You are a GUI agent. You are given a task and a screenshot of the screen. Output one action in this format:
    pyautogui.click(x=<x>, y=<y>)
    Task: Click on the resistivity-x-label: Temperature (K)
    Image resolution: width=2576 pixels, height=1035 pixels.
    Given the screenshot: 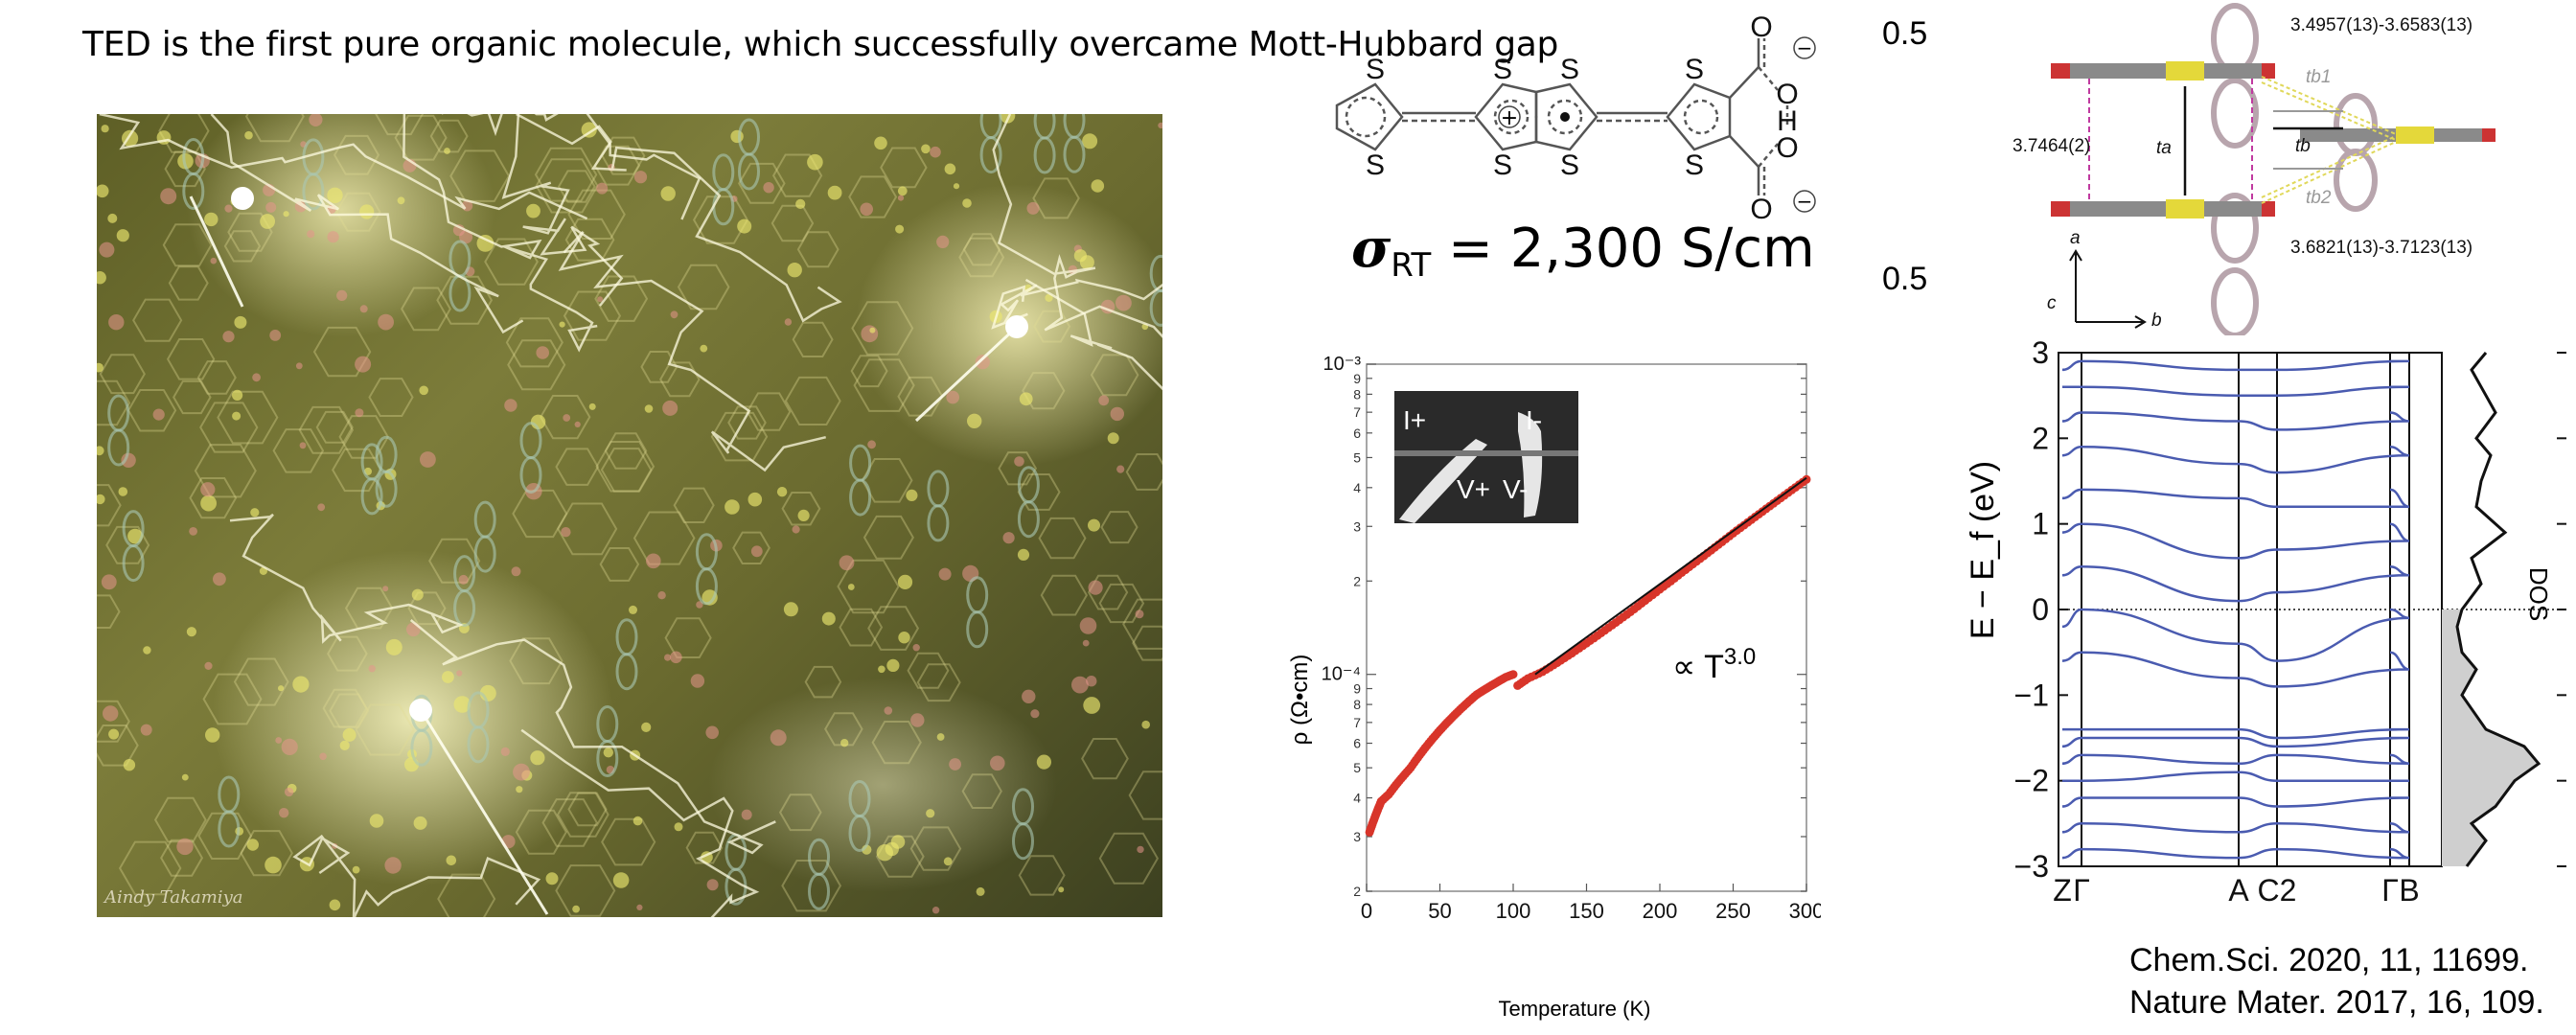 What is the action you would take?
    pyautogui.click(x=1575, y=1009)
    